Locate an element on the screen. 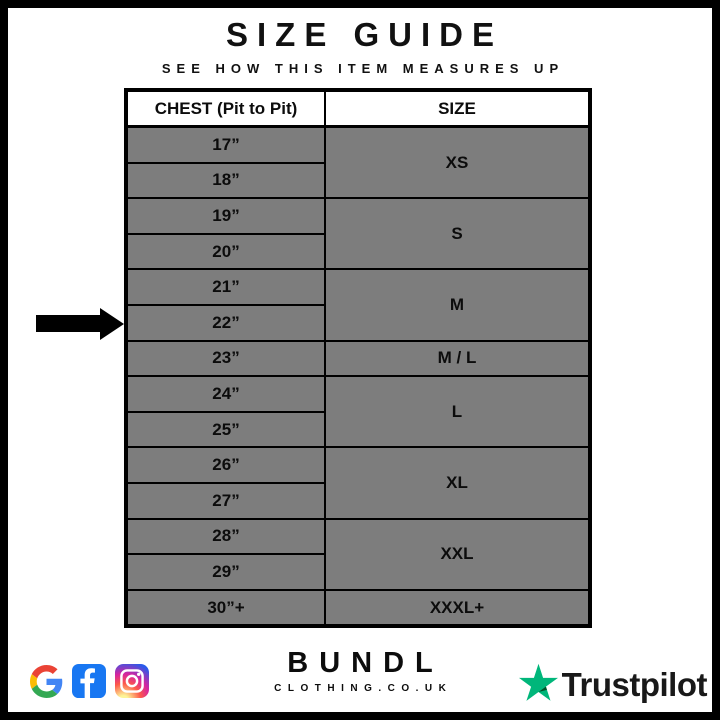 The image size is (720, 720). size-cell-m-highlighted: M is located at coordinates (457, 305).